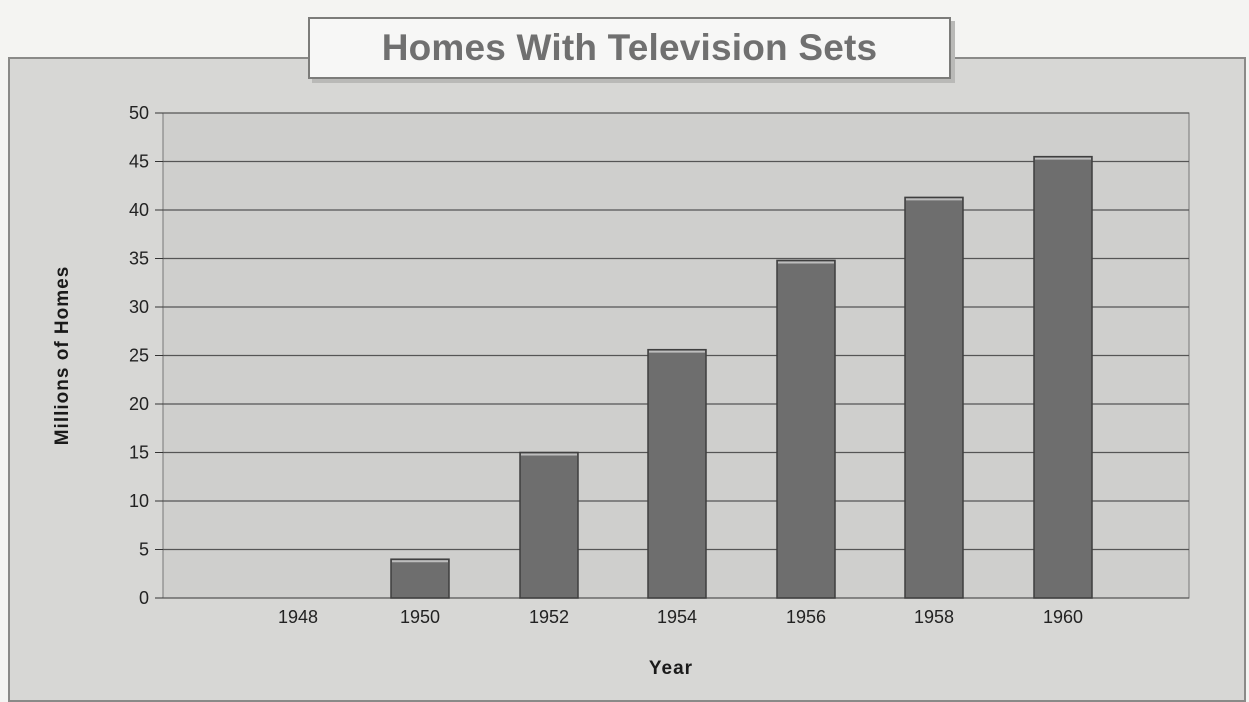  Describe the element at coordinates (1063, 377) in the screenshot. I see `bar-1960` at that location.